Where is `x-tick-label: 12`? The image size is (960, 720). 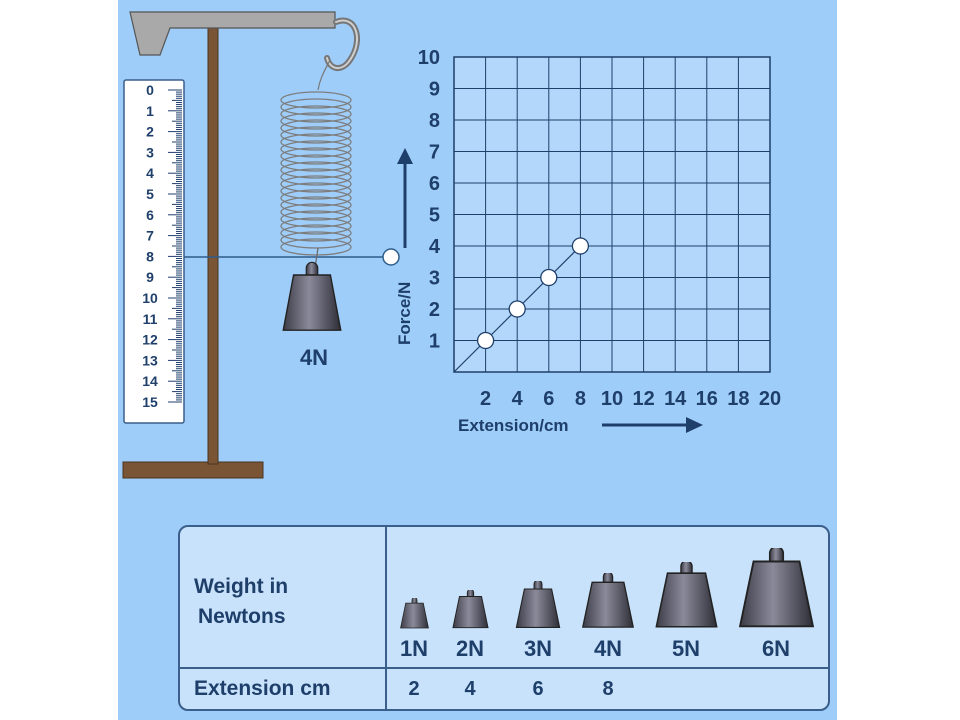
x-tick-label: 12 is located at coordinates (643, 399).